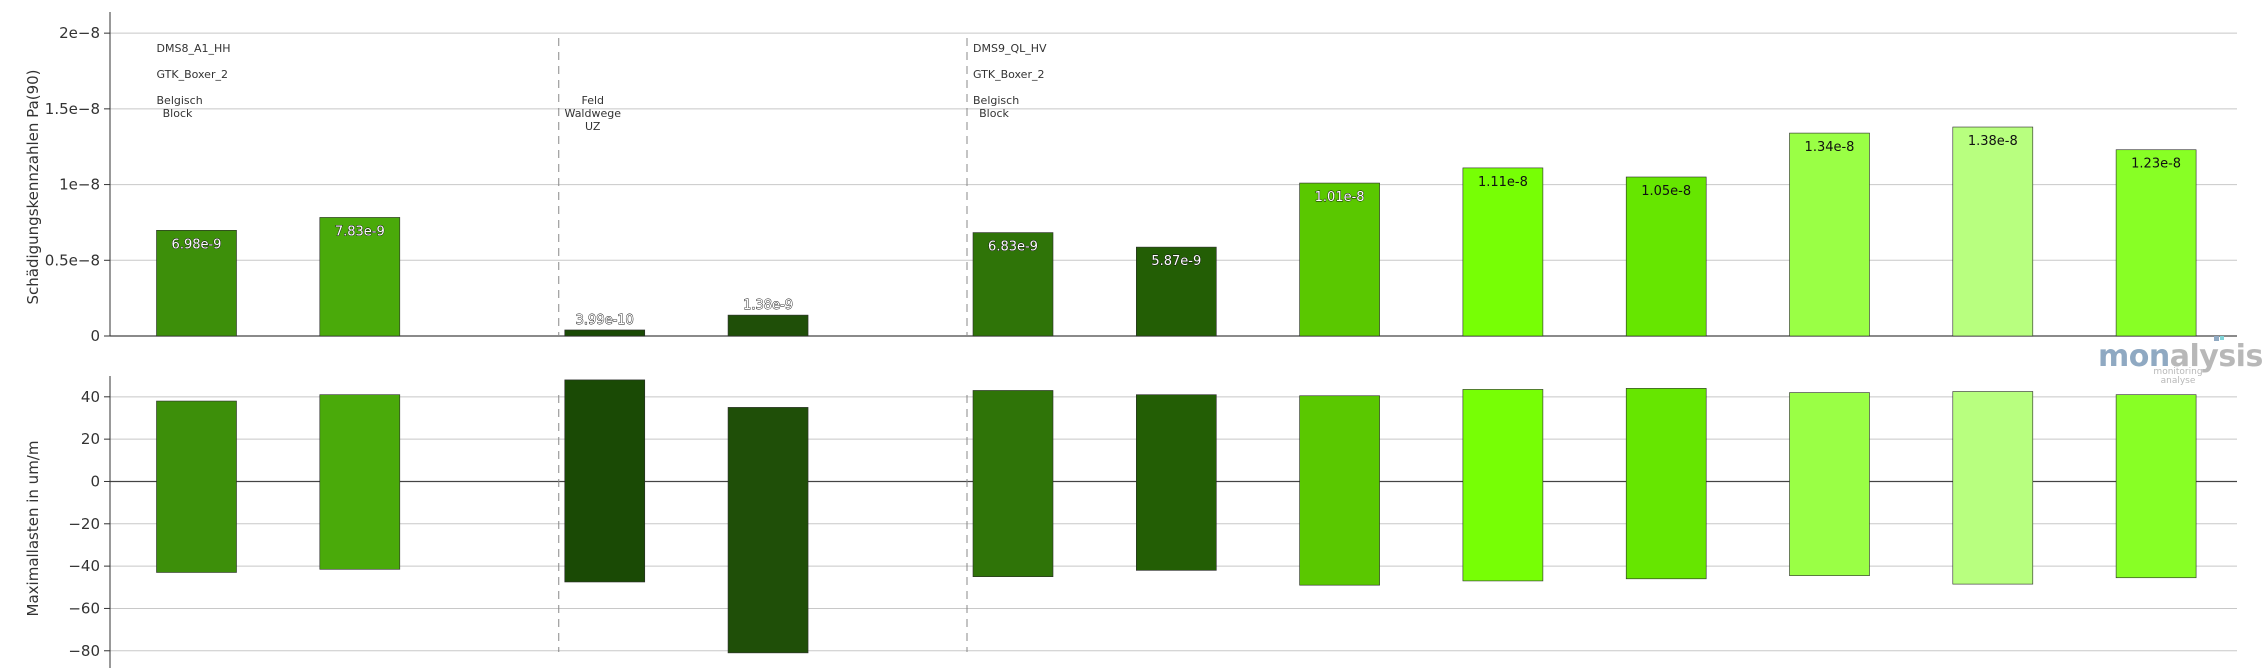 The width and height of the screenshot is (2263, 672). What do you see at coordinates (90, 439) in the screenshot?
I see `y-tick-label: 20` at bounding box center [90, 439].